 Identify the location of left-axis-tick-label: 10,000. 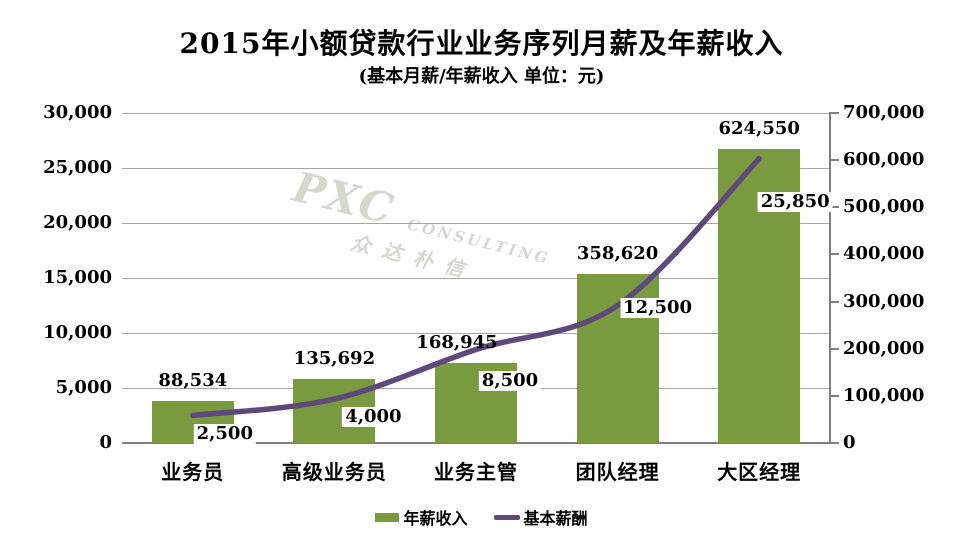
(77, 332).